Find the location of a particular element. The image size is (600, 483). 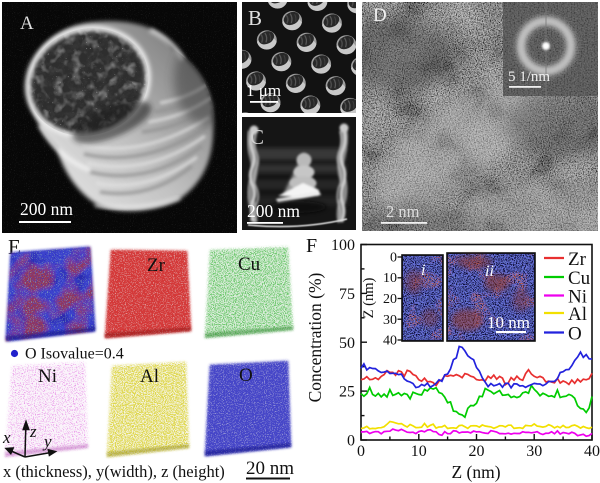

svg-text: x is located at coordinates (6, 437).